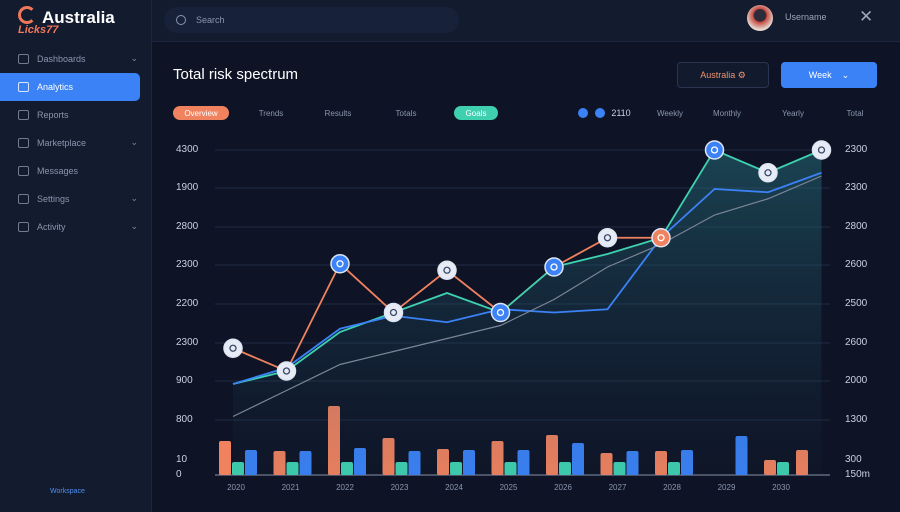  What do you see at coordinates (53, 115) in the screenshot?
I see `sidebar-item-label: Reports` at bounding box center [53, 115].